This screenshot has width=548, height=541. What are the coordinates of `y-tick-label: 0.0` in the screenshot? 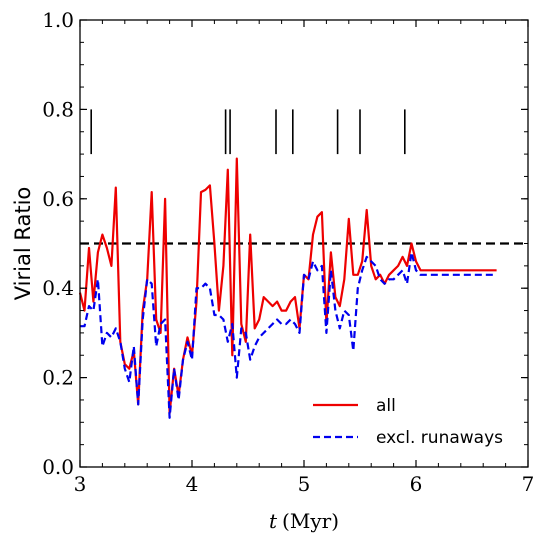 It's located at (58, 467).